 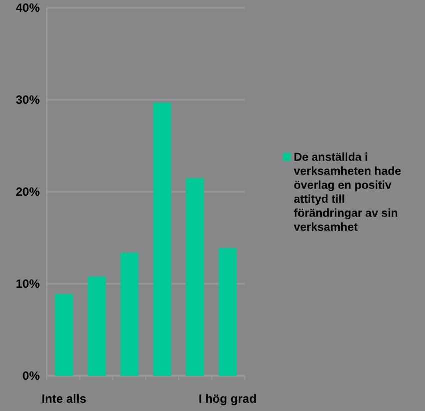 What do you see at coordinates (31, 376) in the screenshot?
I see `y-tick-label: 0%` at bounding box center [31, 376].